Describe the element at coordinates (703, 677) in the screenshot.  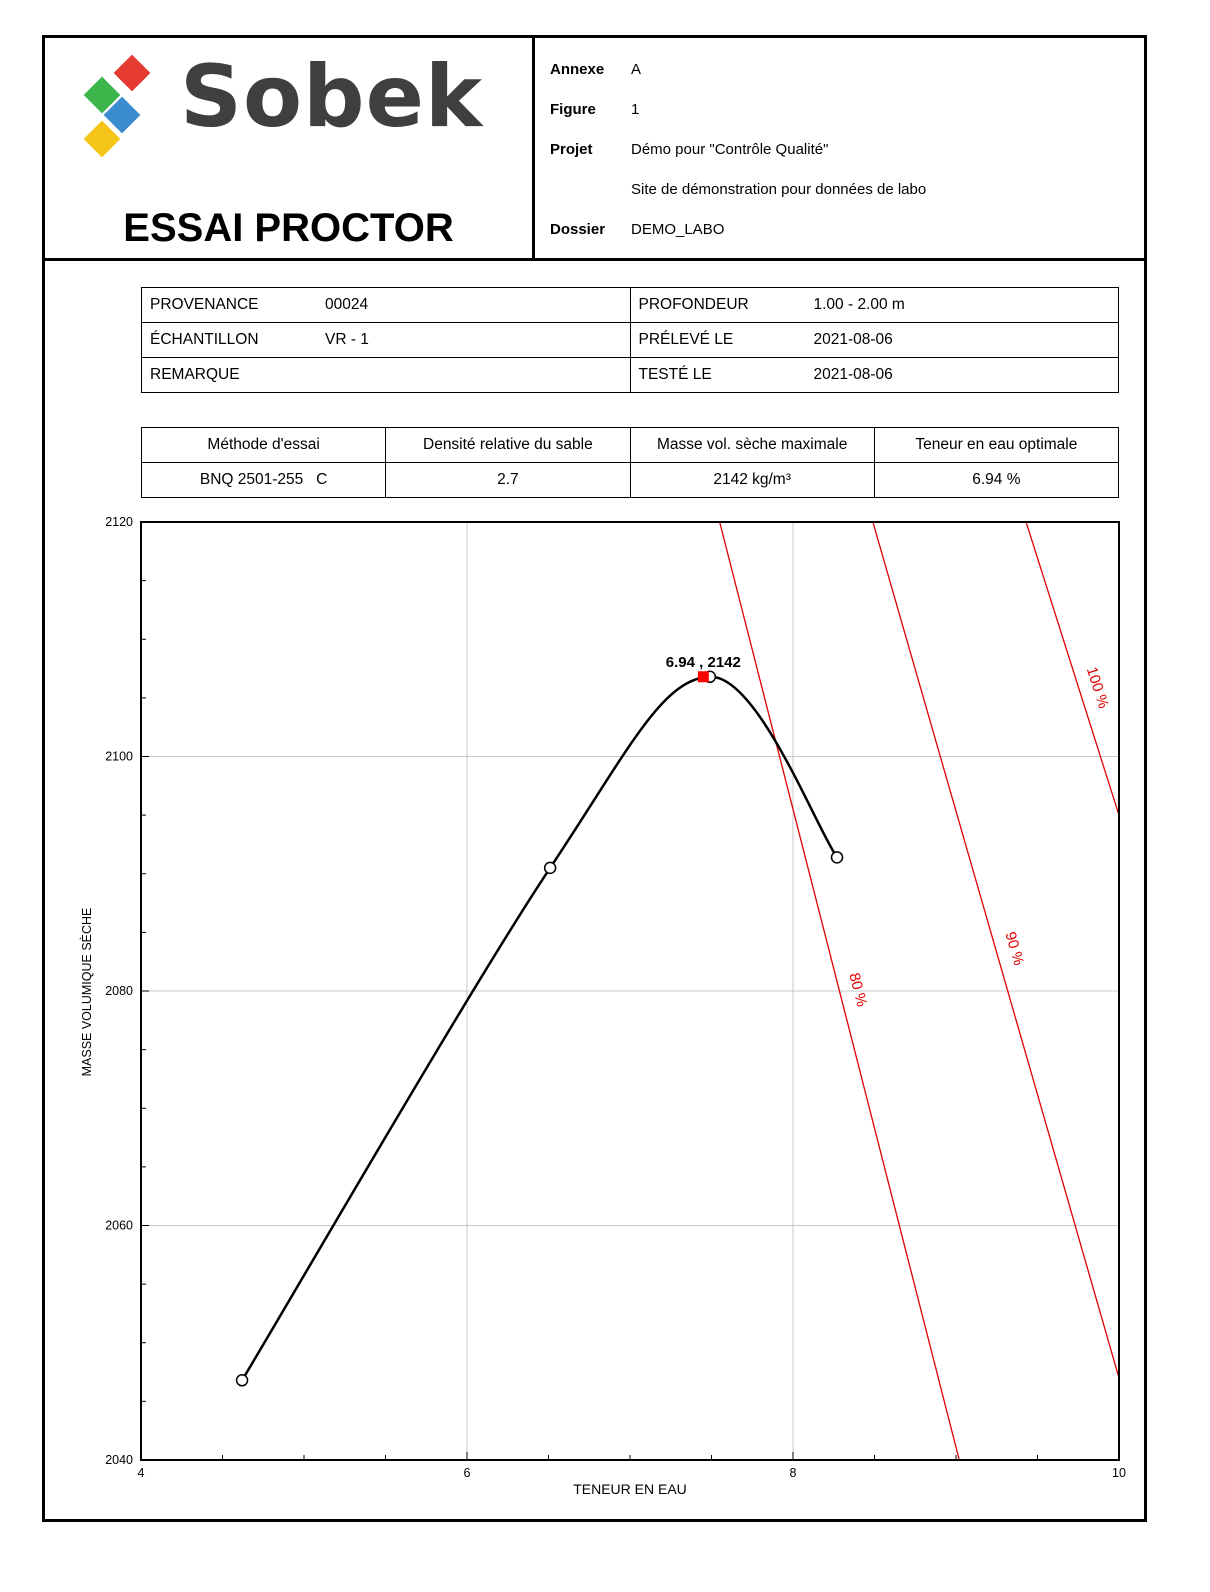
I see `optimum-marker` at that location.